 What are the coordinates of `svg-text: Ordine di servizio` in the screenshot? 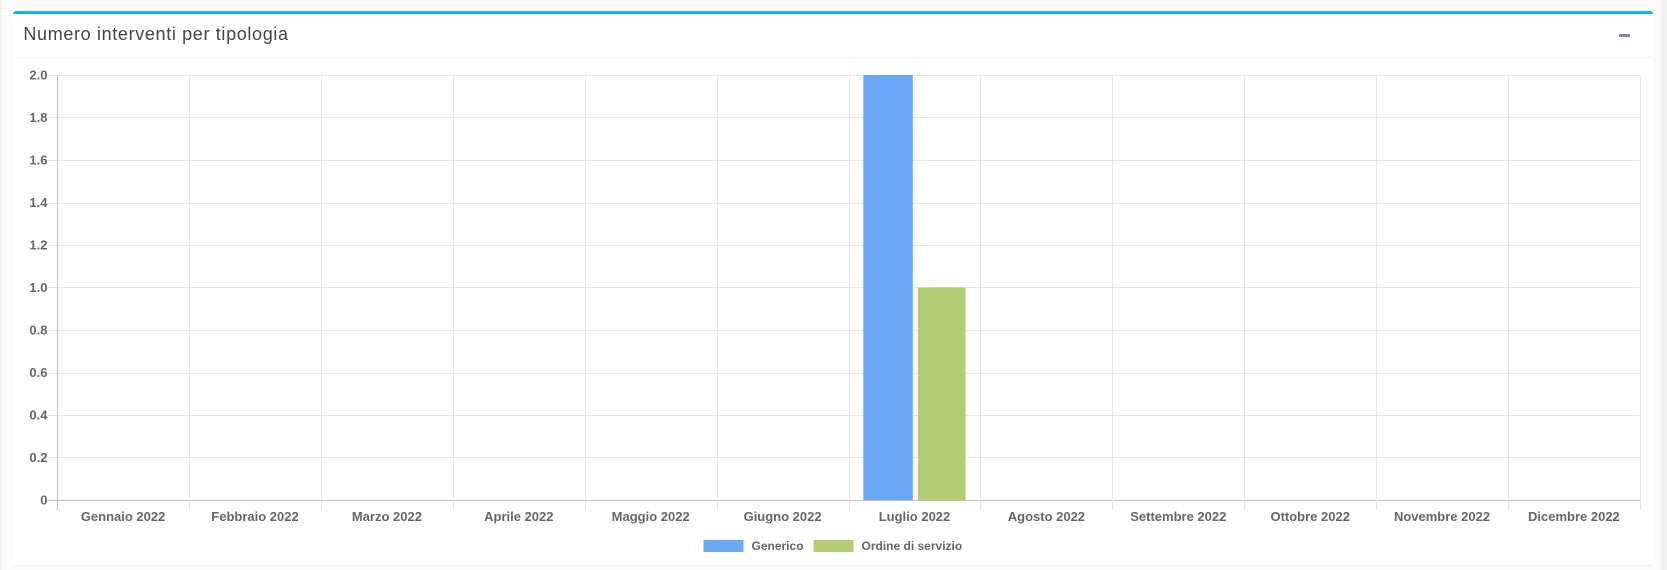 It's located at (912, 546).